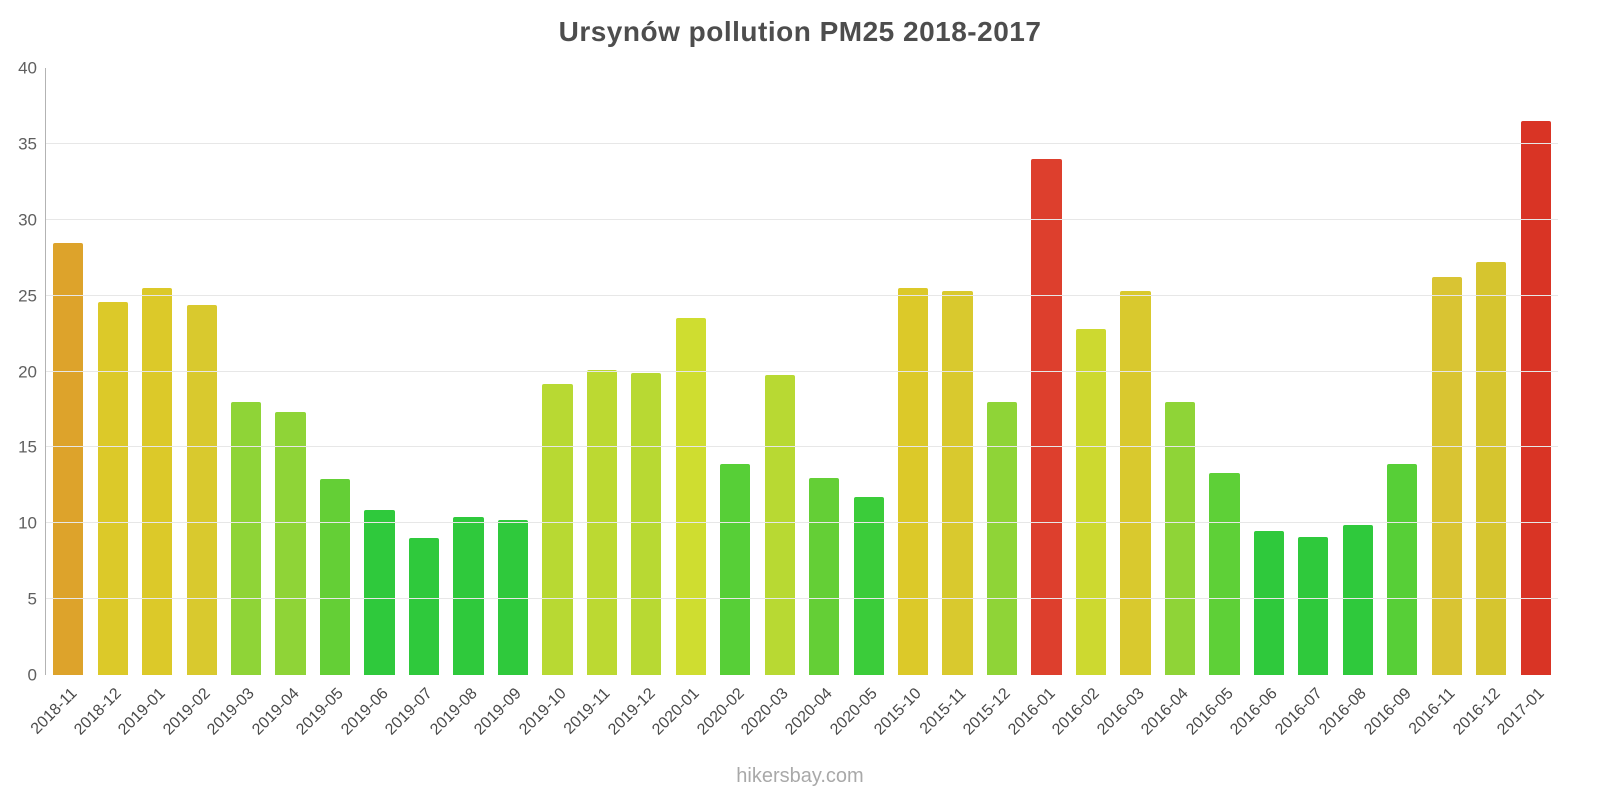 The height and width of the screenshot is (800, 1600). I want to click on bar-slot: 2019-12, so click(636, 403).